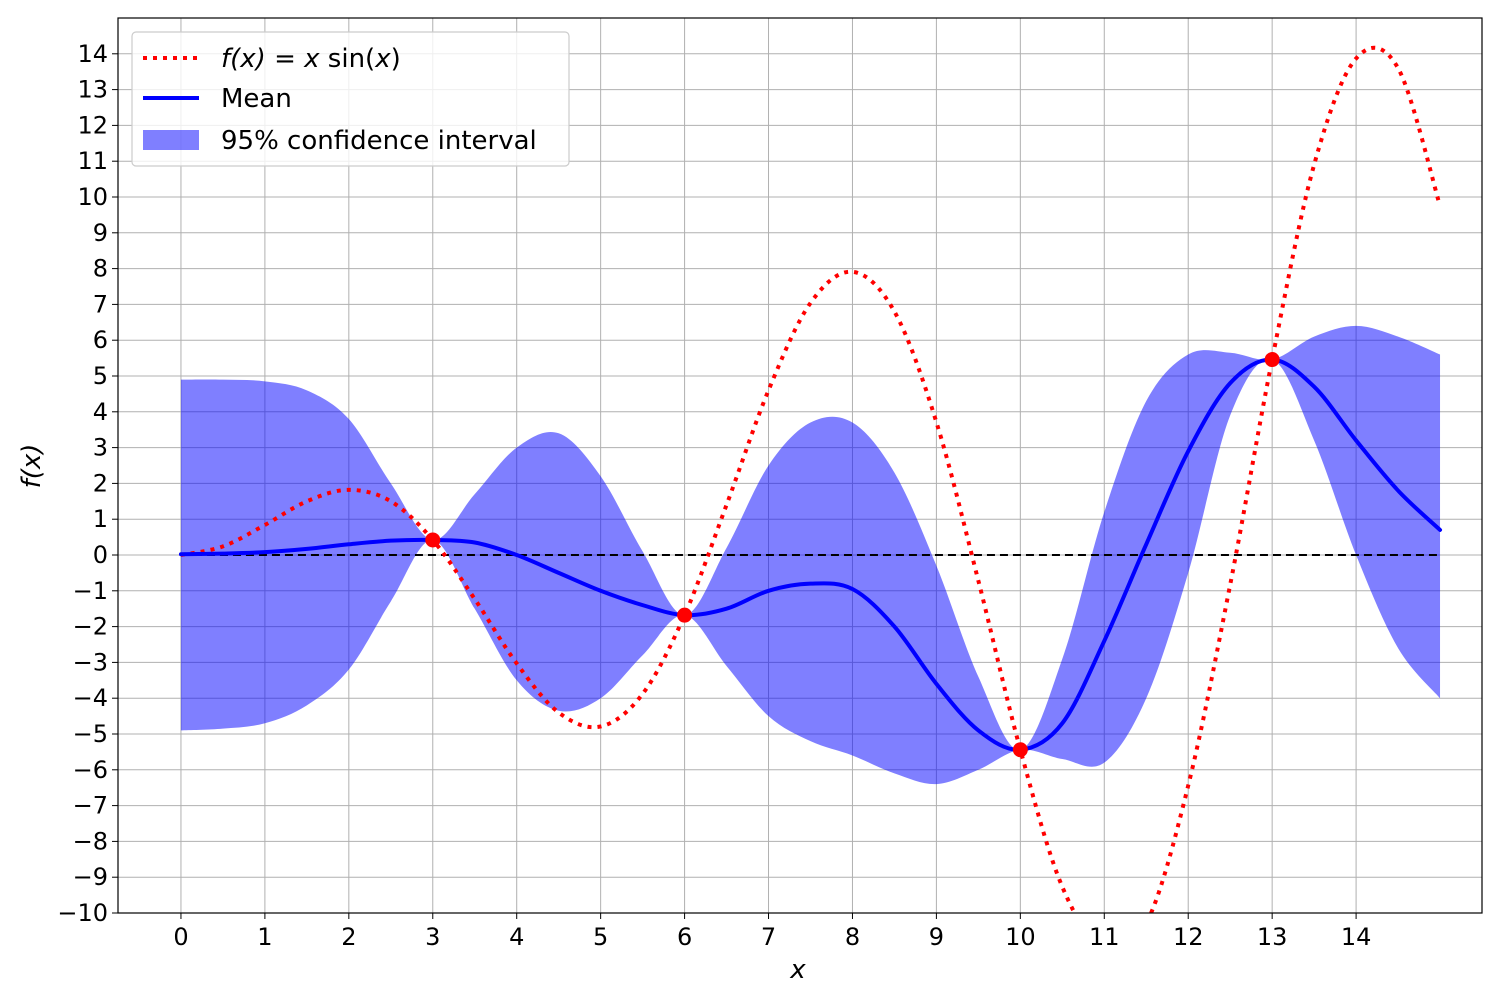 This screenshot has height=1000, width=1500. Describe the element at coordinates (852, 937) in the screenshot. I see `x-tick-label: 8` at that location.